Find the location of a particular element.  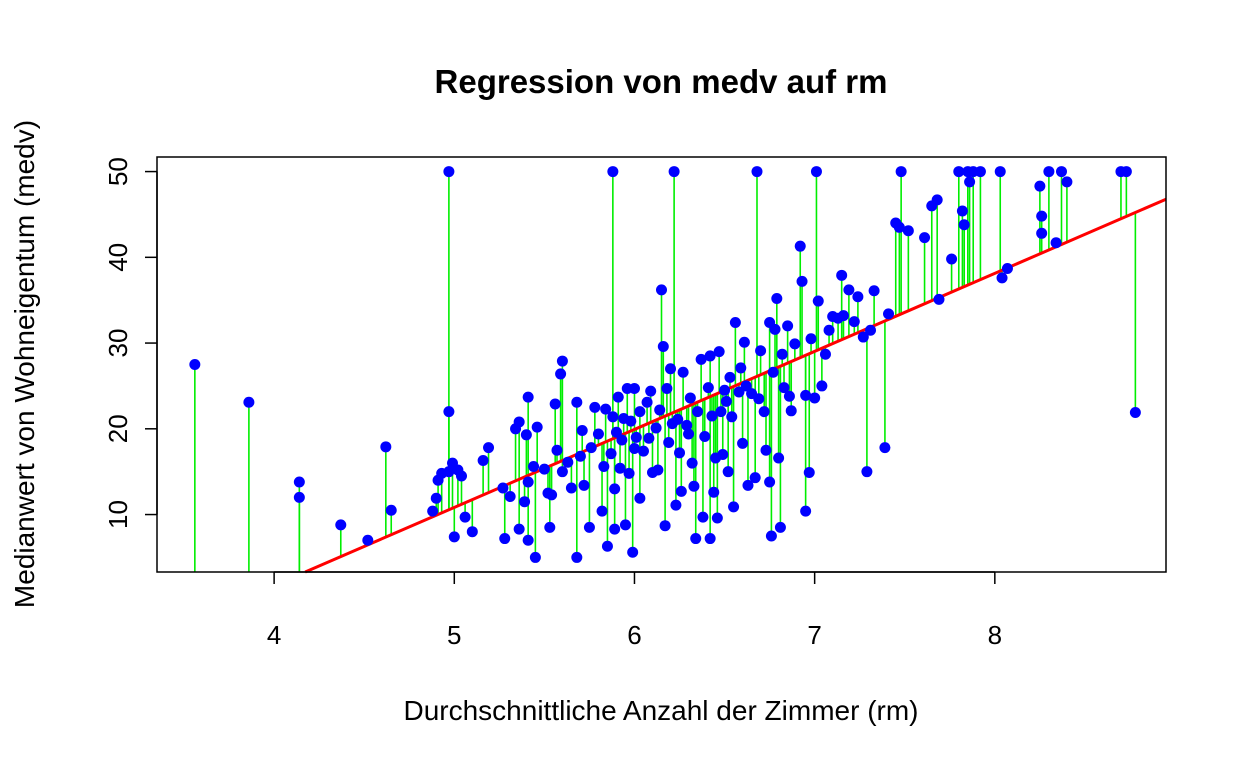

y-tick-label-30: 30 is located at coordinates (118, 343).